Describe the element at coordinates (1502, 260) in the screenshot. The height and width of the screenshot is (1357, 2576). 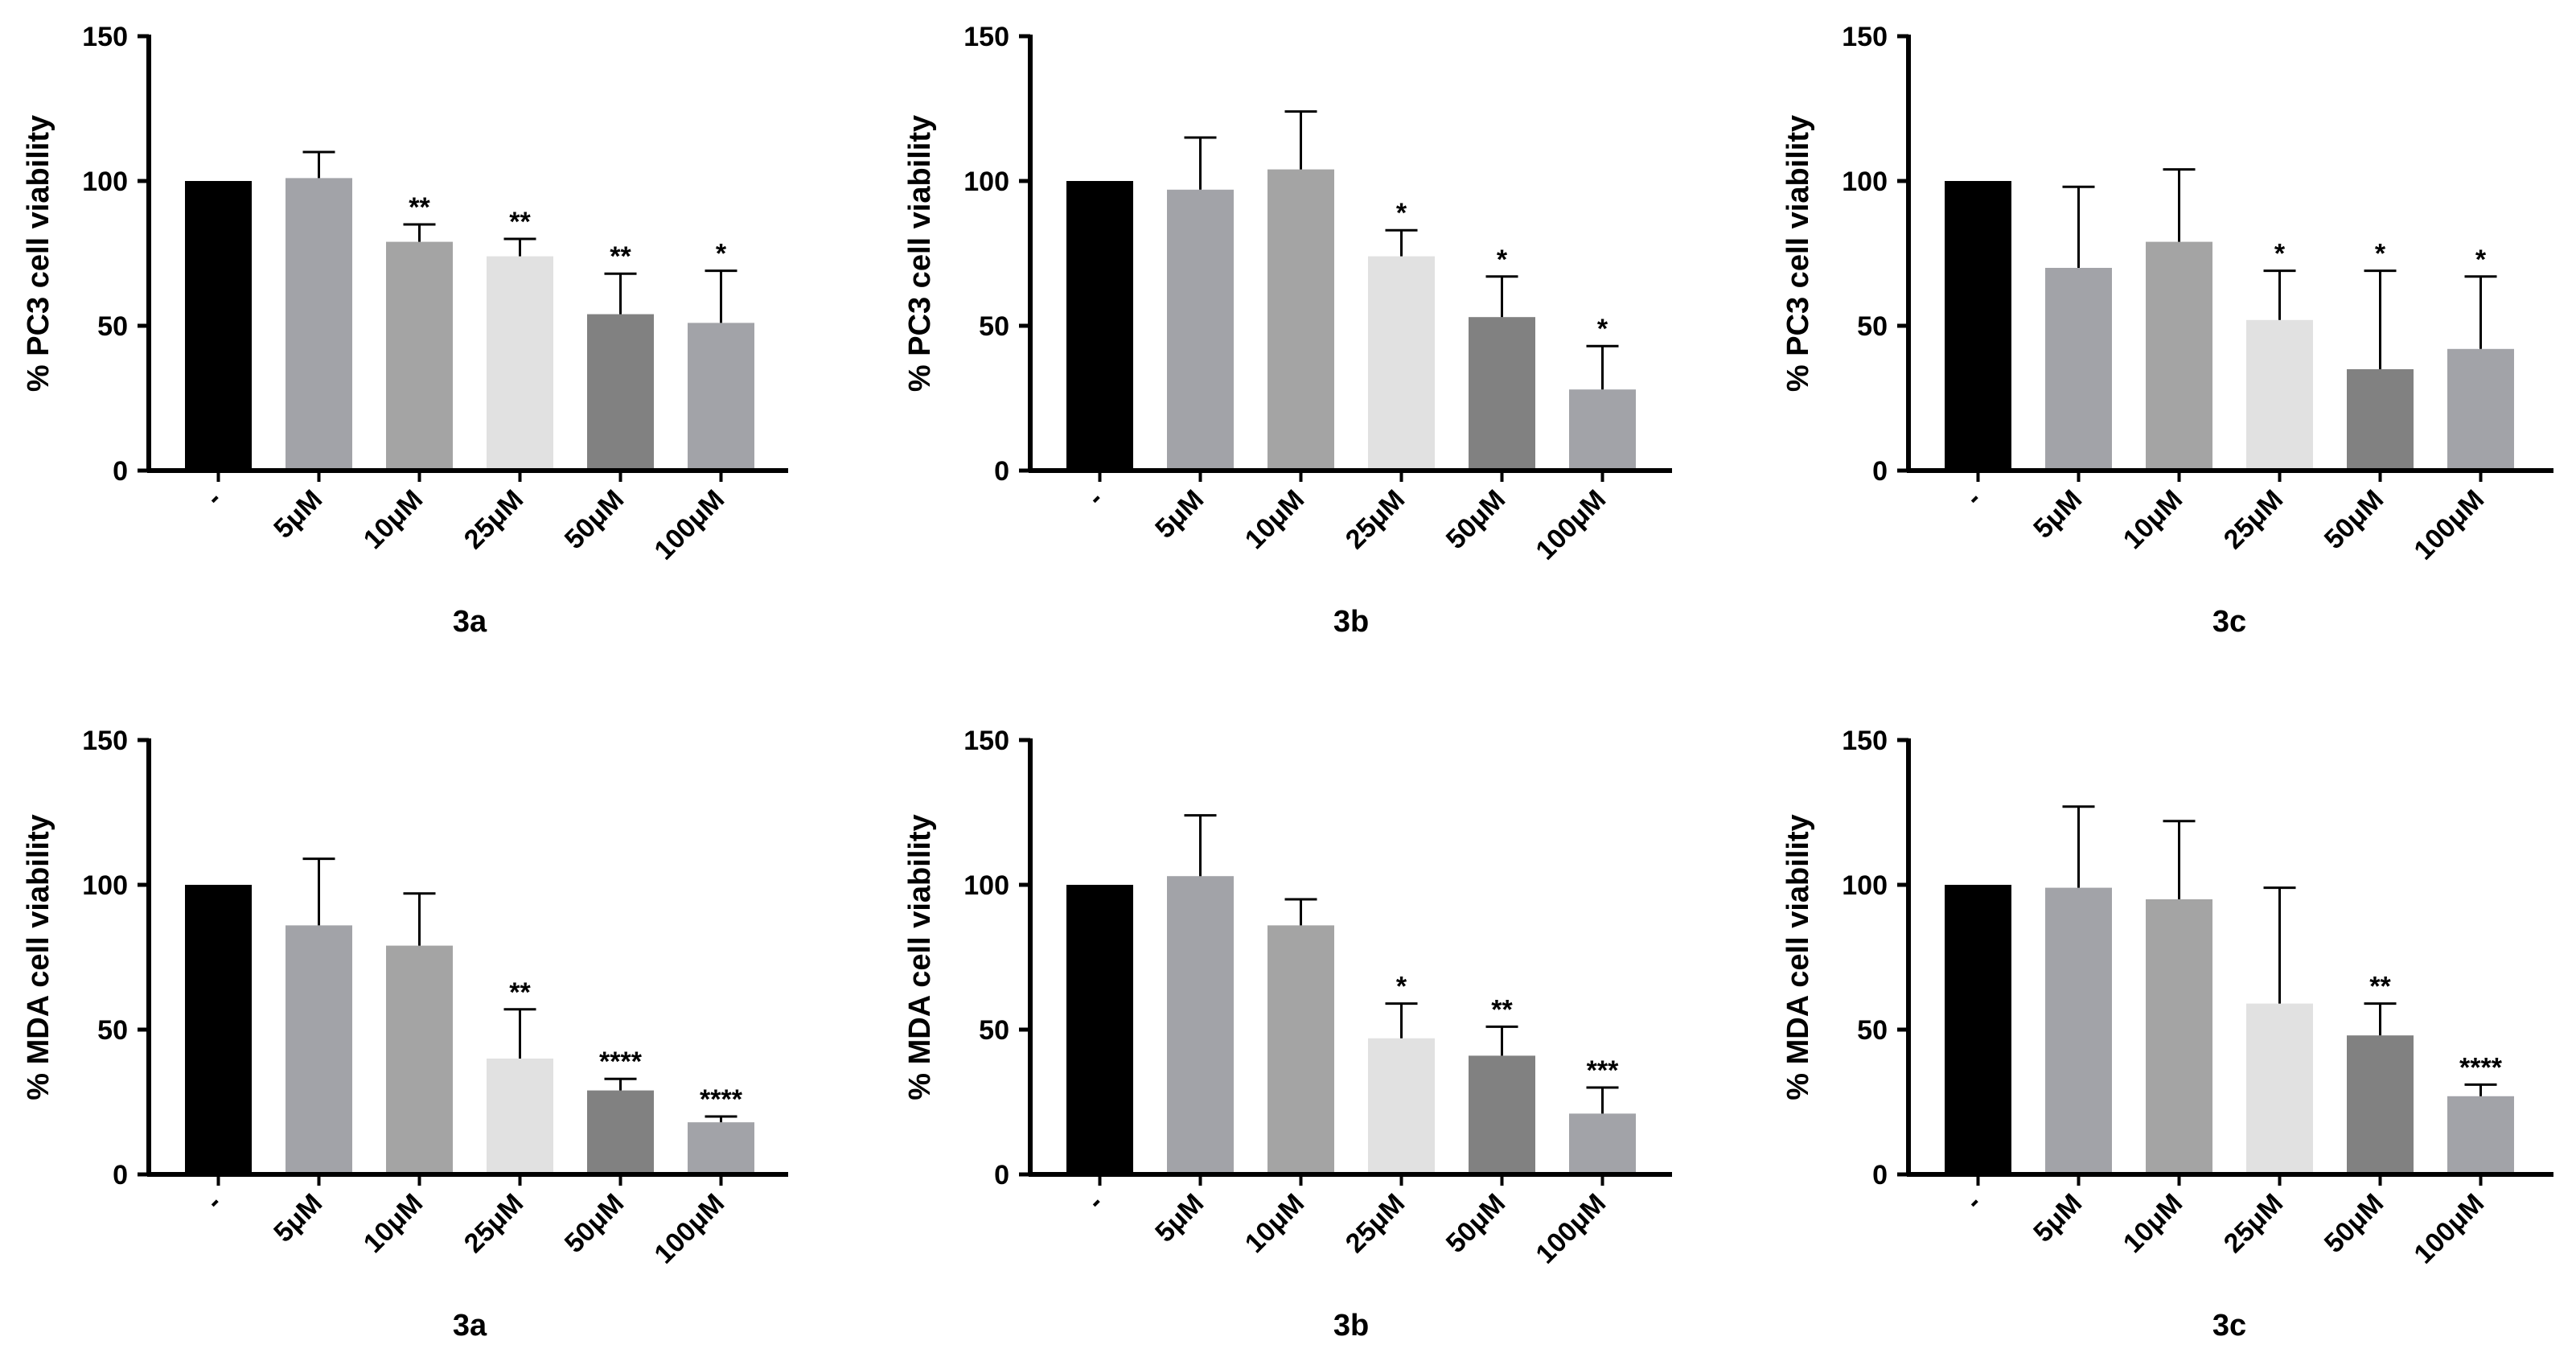
I see `significance-label-5: *` at that location.